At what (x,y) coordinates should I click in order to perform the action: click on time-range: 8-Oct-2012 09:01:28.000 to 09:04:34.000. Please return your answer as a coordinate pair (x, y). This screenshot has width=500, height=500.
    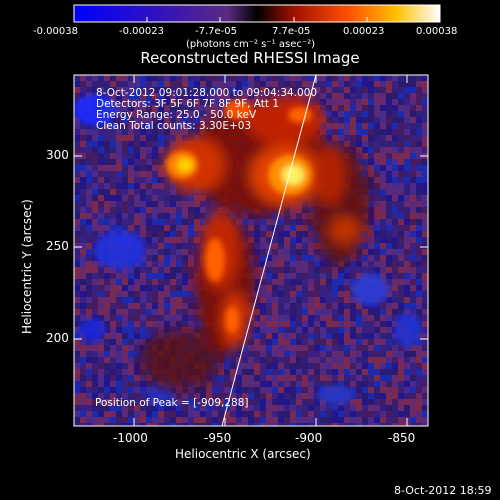
    Looking at the image, I should click on (207, 93).